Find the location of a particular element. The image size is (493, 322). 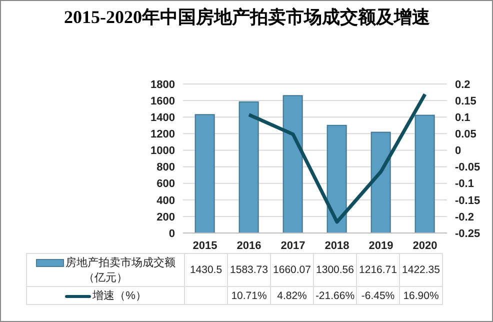

x-tick-label: 2019 is located at coordinates (381, 246).